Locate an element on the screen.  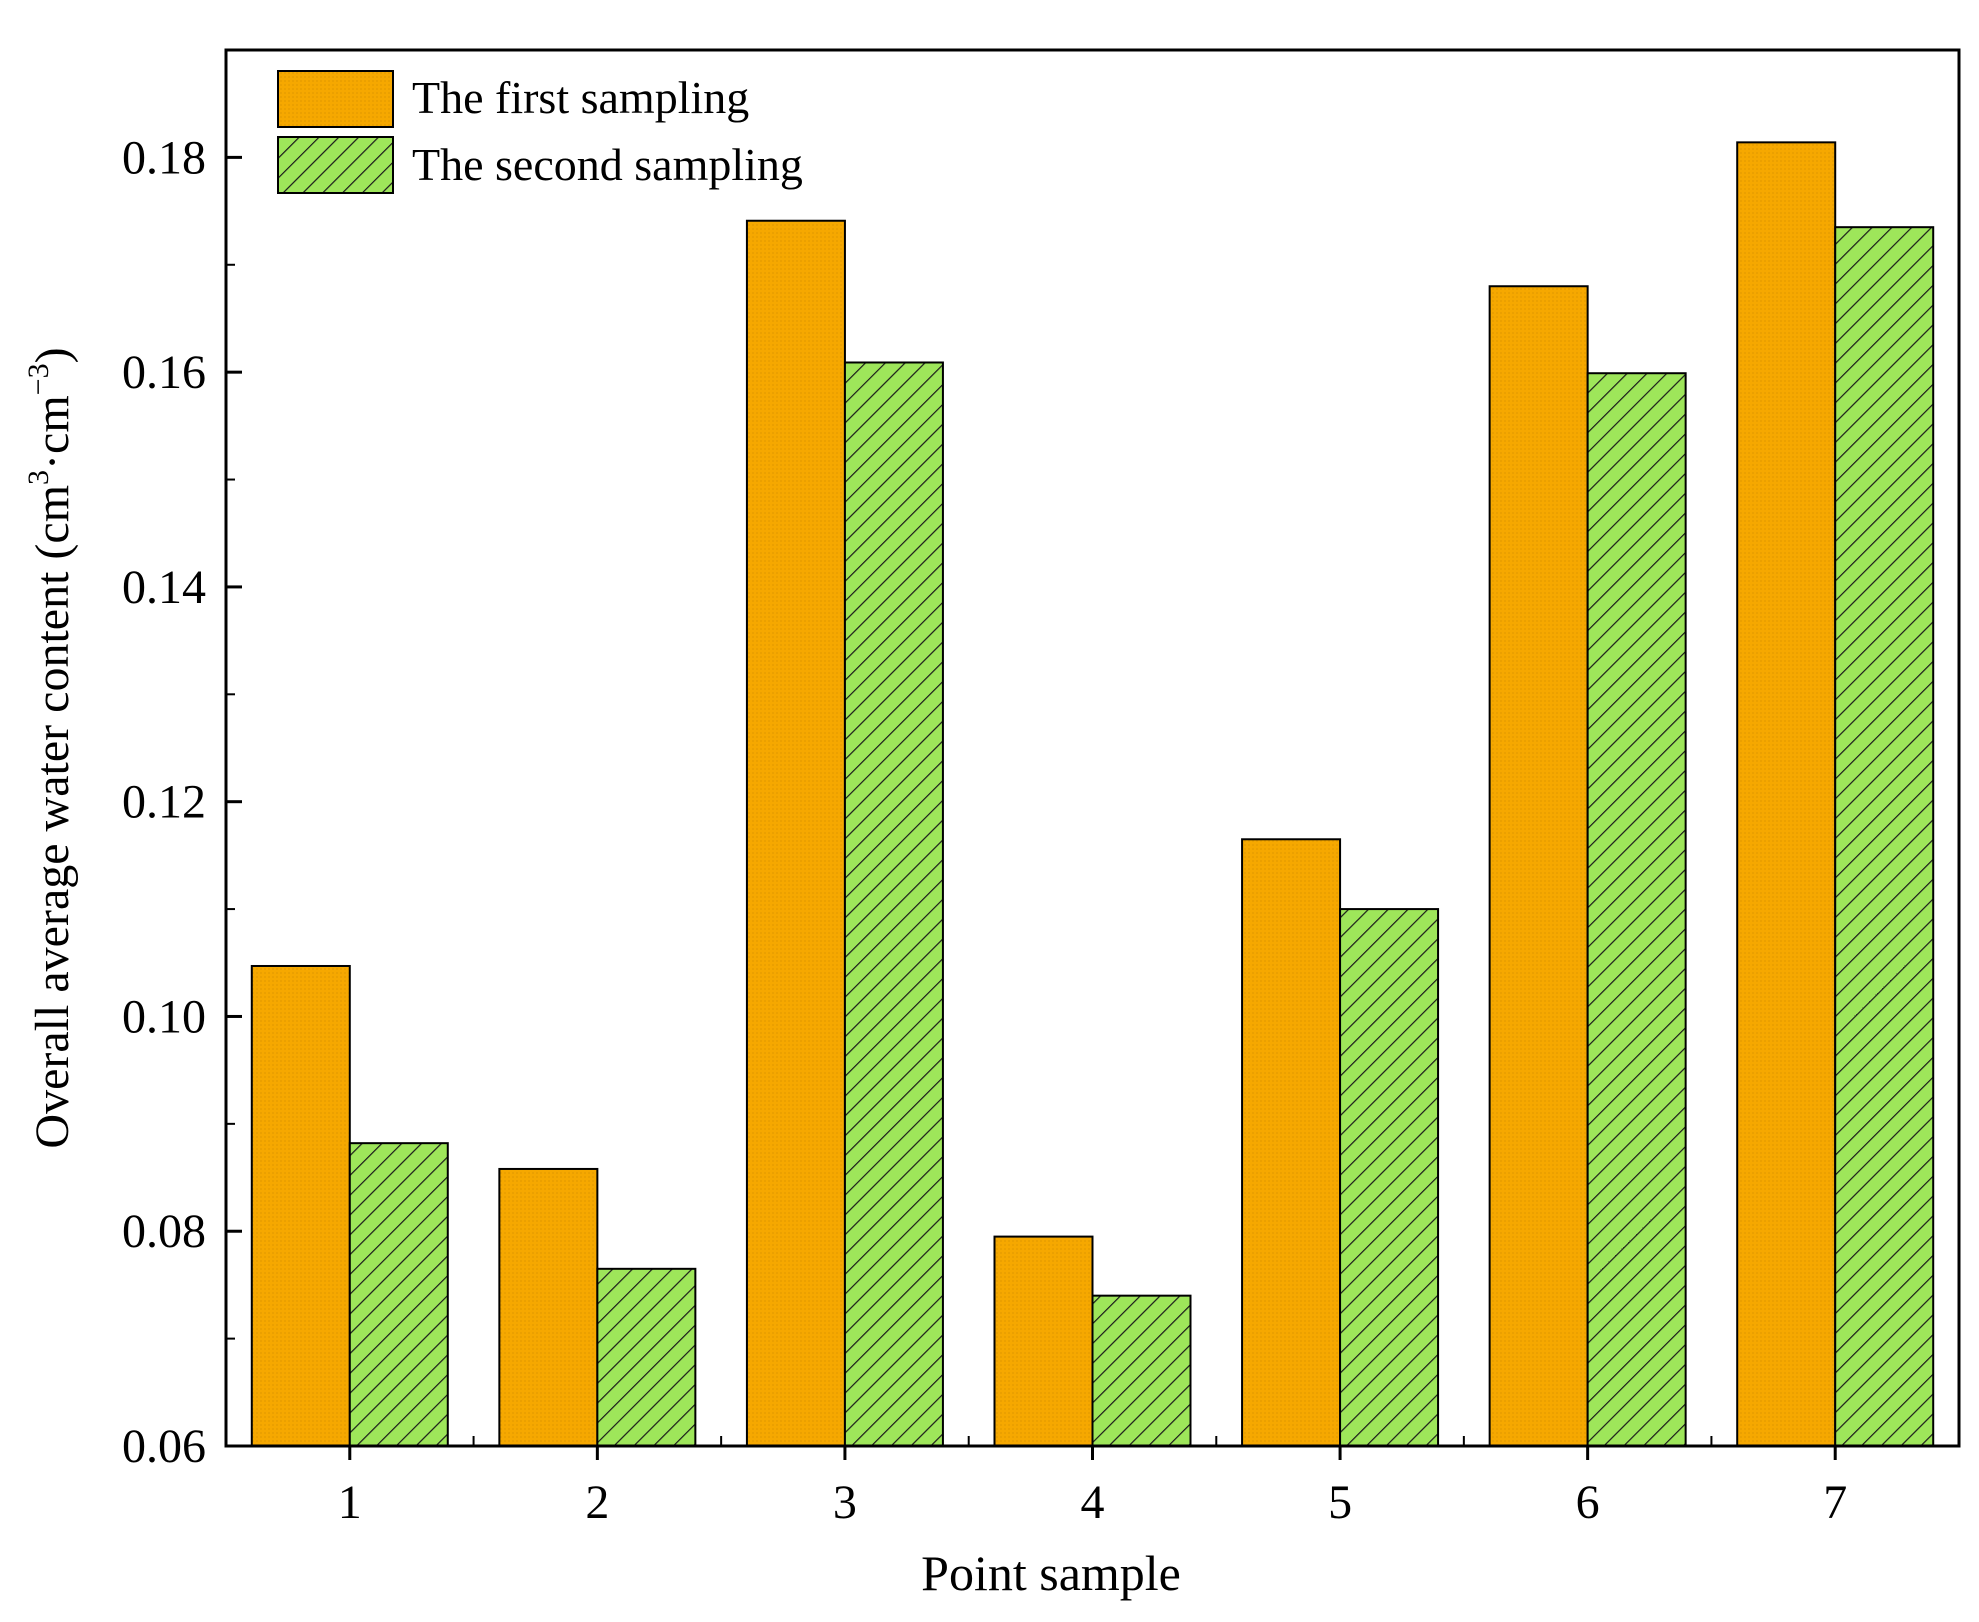
y-tick-label: 0.14 is located at coordinates (164, 587).